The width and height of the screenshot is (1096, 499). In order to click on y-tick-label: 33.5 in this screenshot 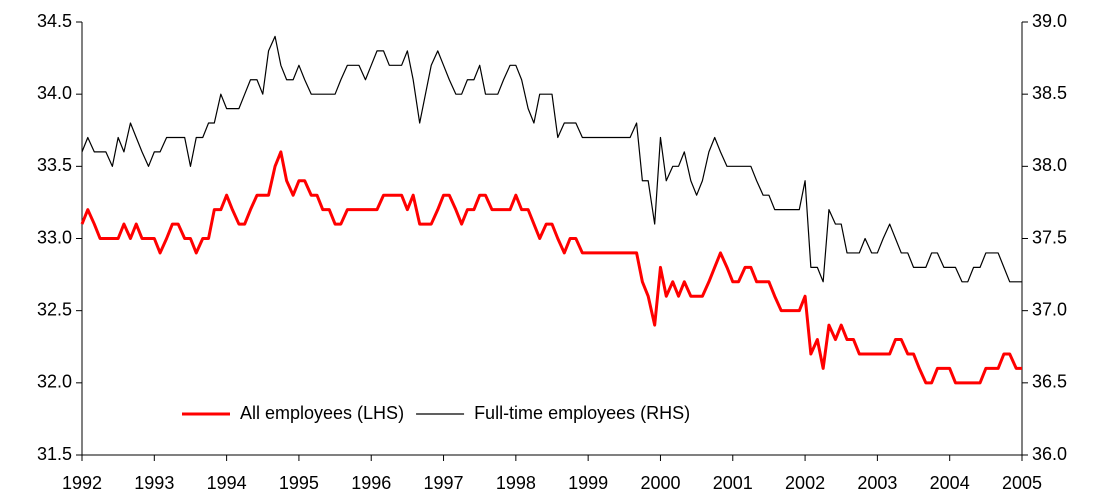, I will do `click(54, 165)`.